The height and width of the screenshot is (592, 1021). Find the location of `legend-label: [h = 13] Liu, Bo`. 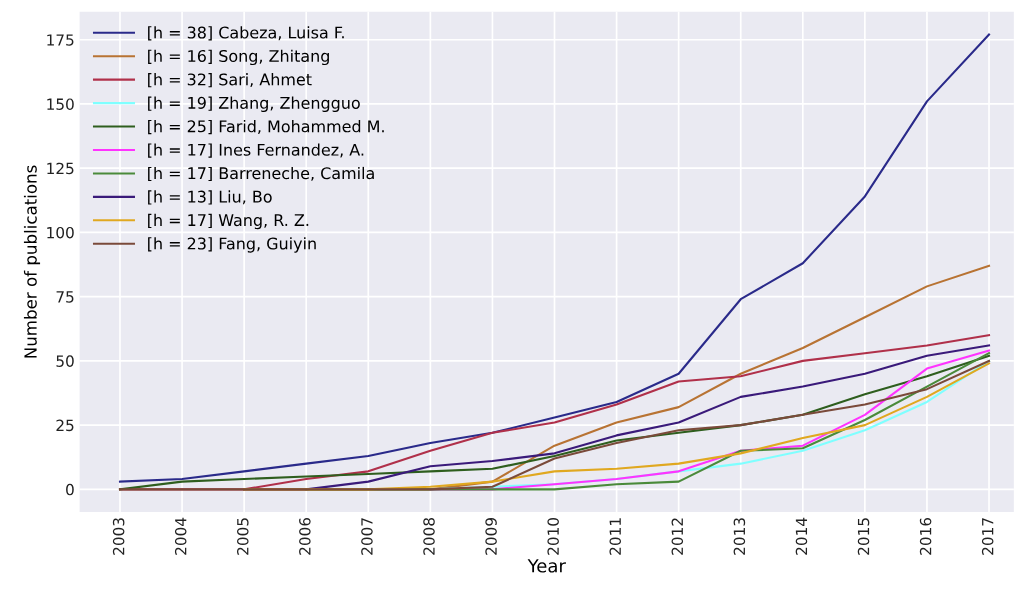

legend-label: [h = 13] Liu, Bo is located at coordinates (210, 197).